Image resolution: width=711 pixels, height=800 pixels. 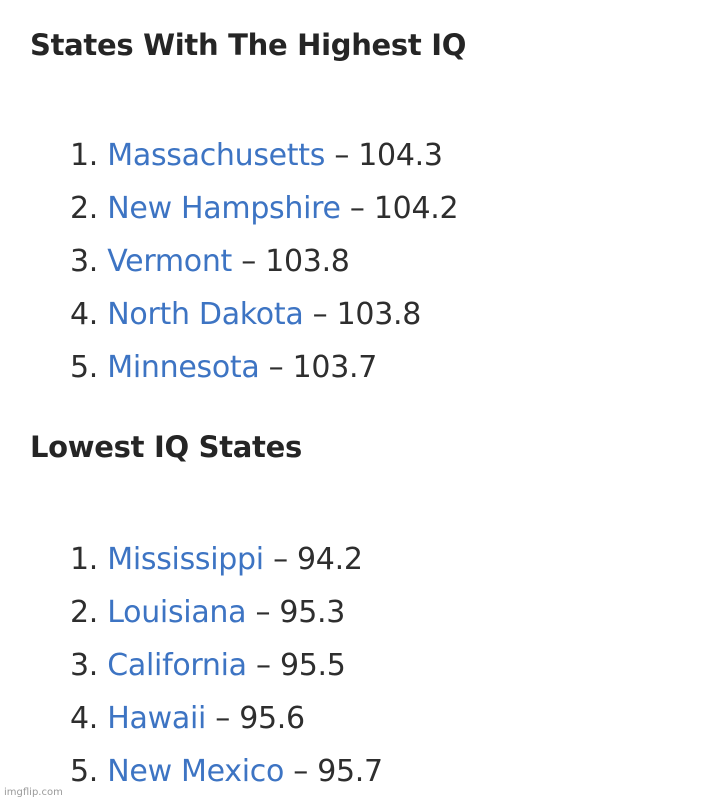 I want to click on list-item: 3. California – 95.5, so click(x=208, y=665).